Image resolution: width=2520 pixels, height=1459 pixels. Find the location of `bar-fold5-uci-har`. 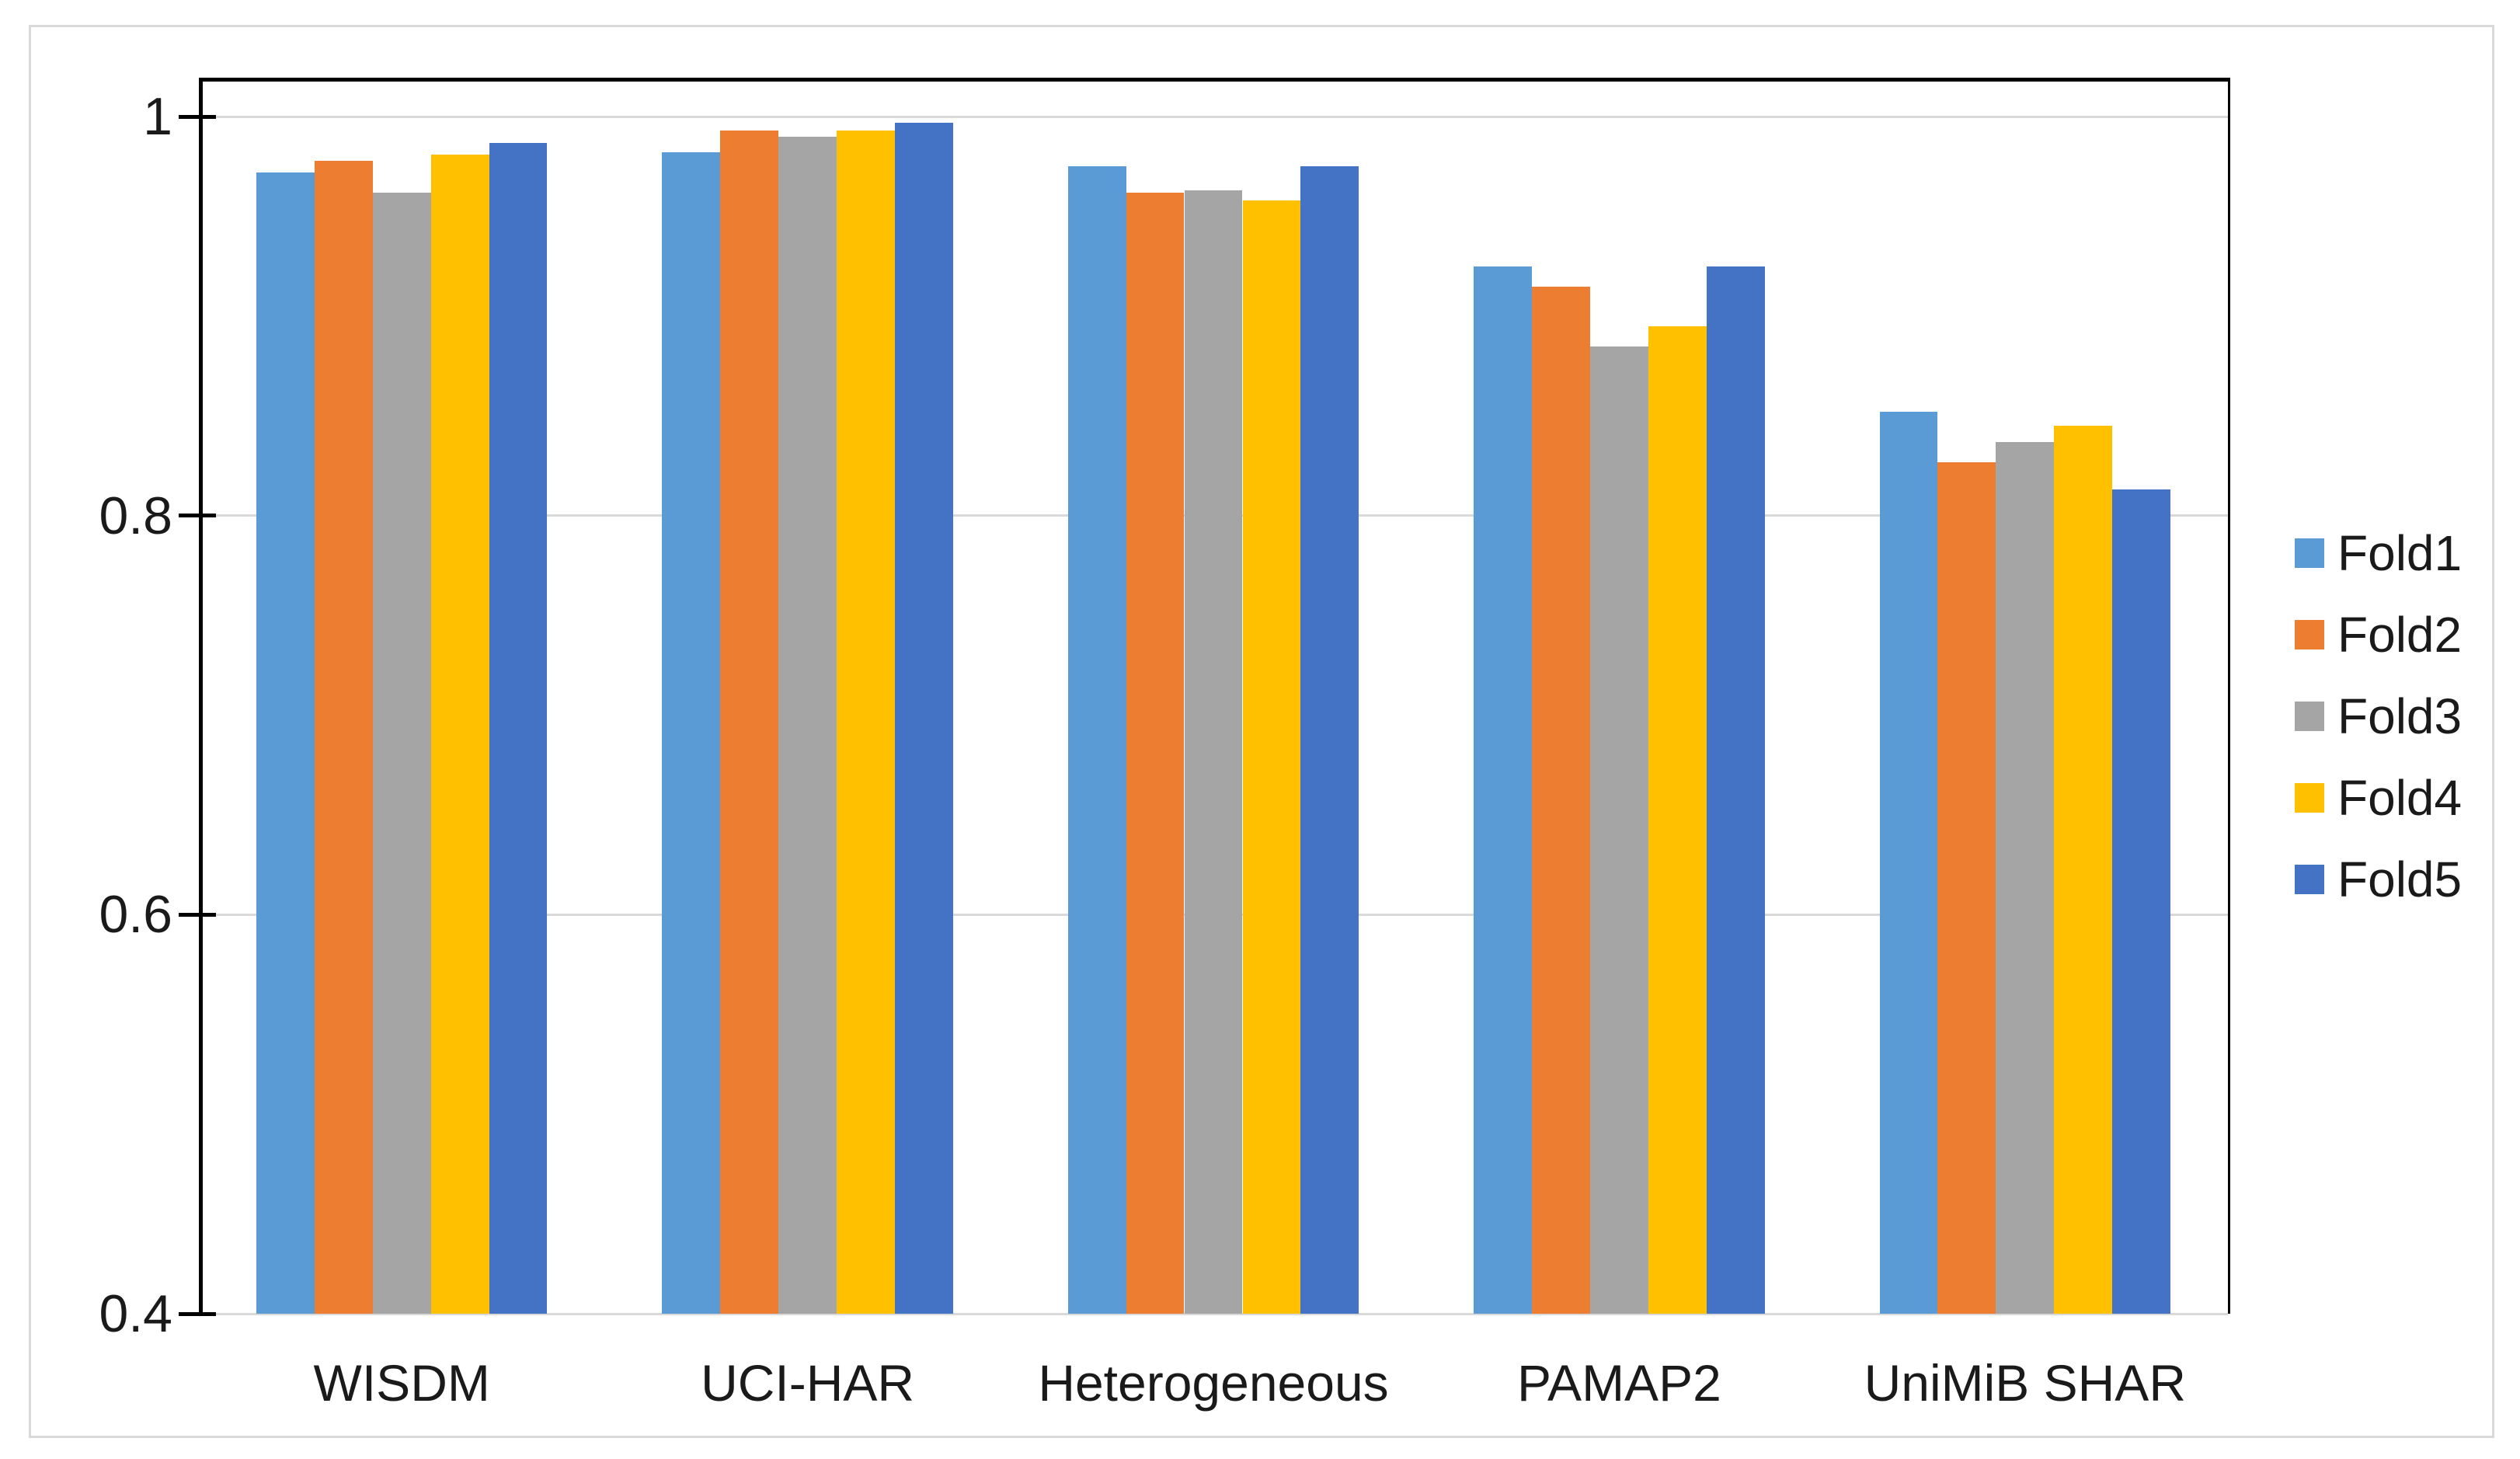

bar-fold5-uci-har is located at coordinates (924, 718).